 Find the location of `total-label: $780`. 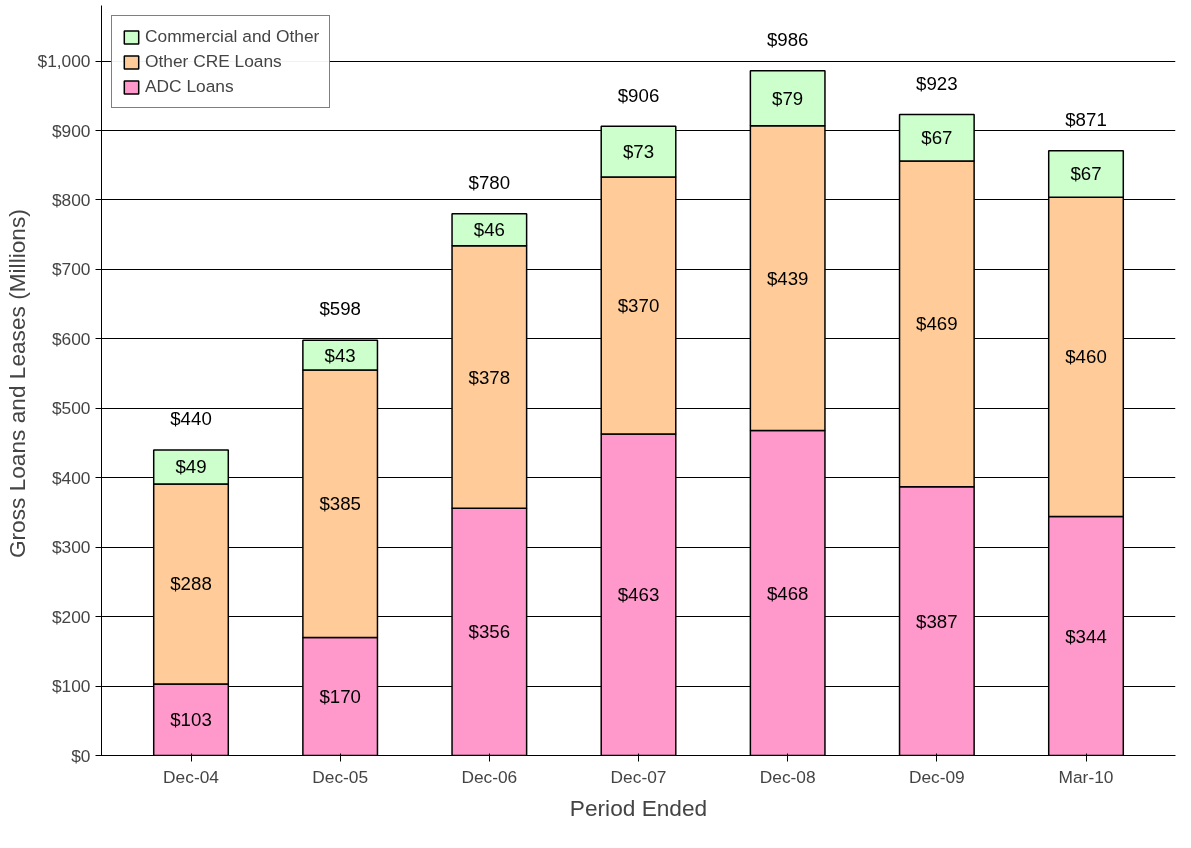

total-label: $780 is located at coordinates (489, 182).